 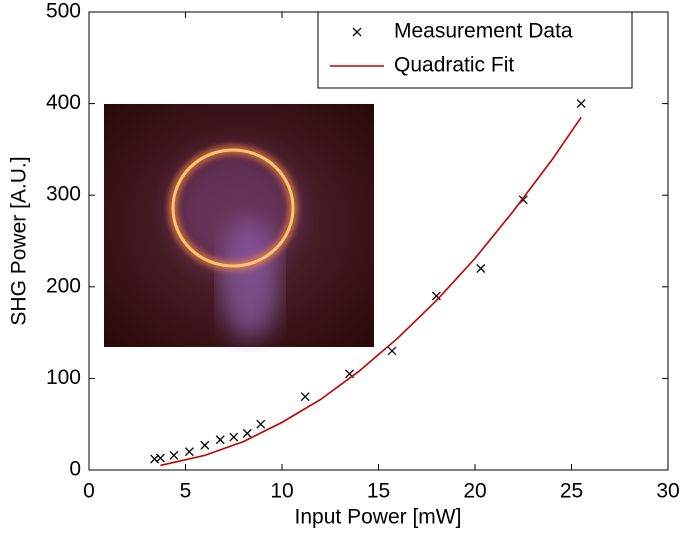 I want to click on y-tick-label: 300, so click(x=63, y=194).